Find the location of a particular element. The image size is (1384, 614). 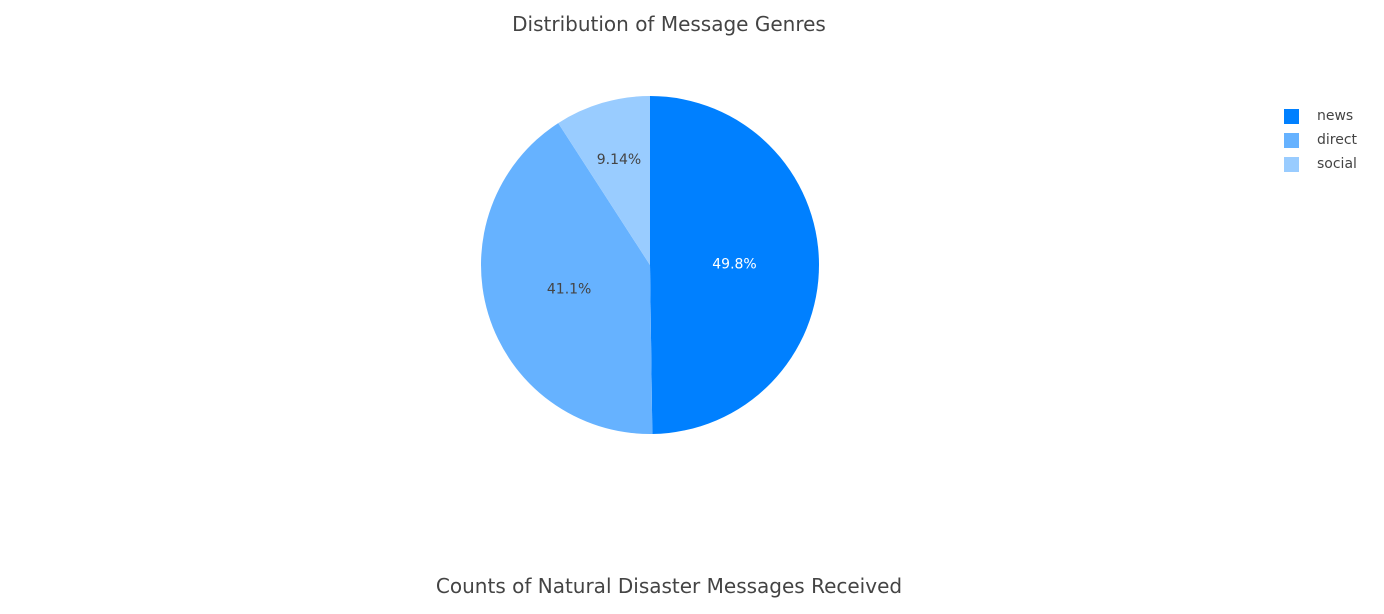

genre-chart-title: Distribution of Message Genres is located at coordinates (669, 24).